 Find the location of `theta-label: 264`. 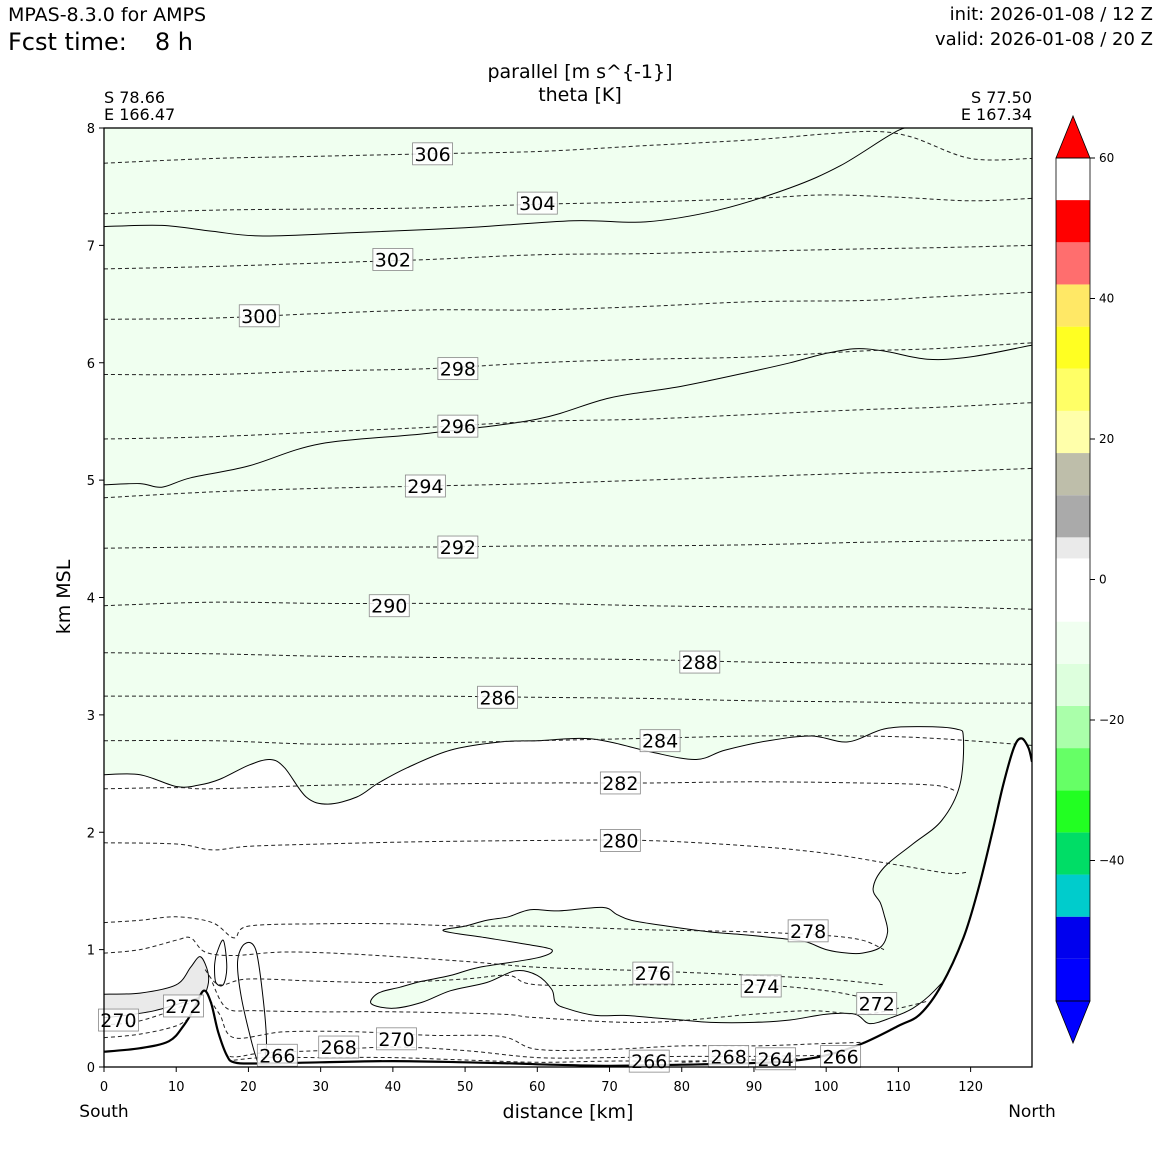

theta-label: 264 is located at coordinates (776, 1059).